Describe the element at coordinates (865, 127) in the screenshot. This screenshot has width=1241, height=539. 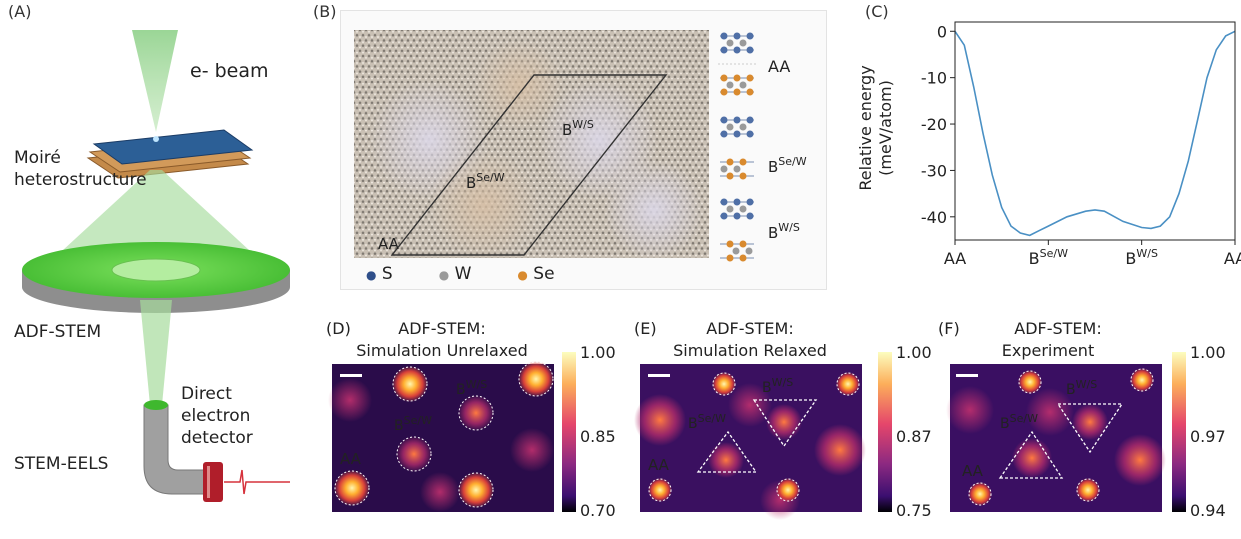
I see `chart-ylabel-line1: Relative energy` at that location.